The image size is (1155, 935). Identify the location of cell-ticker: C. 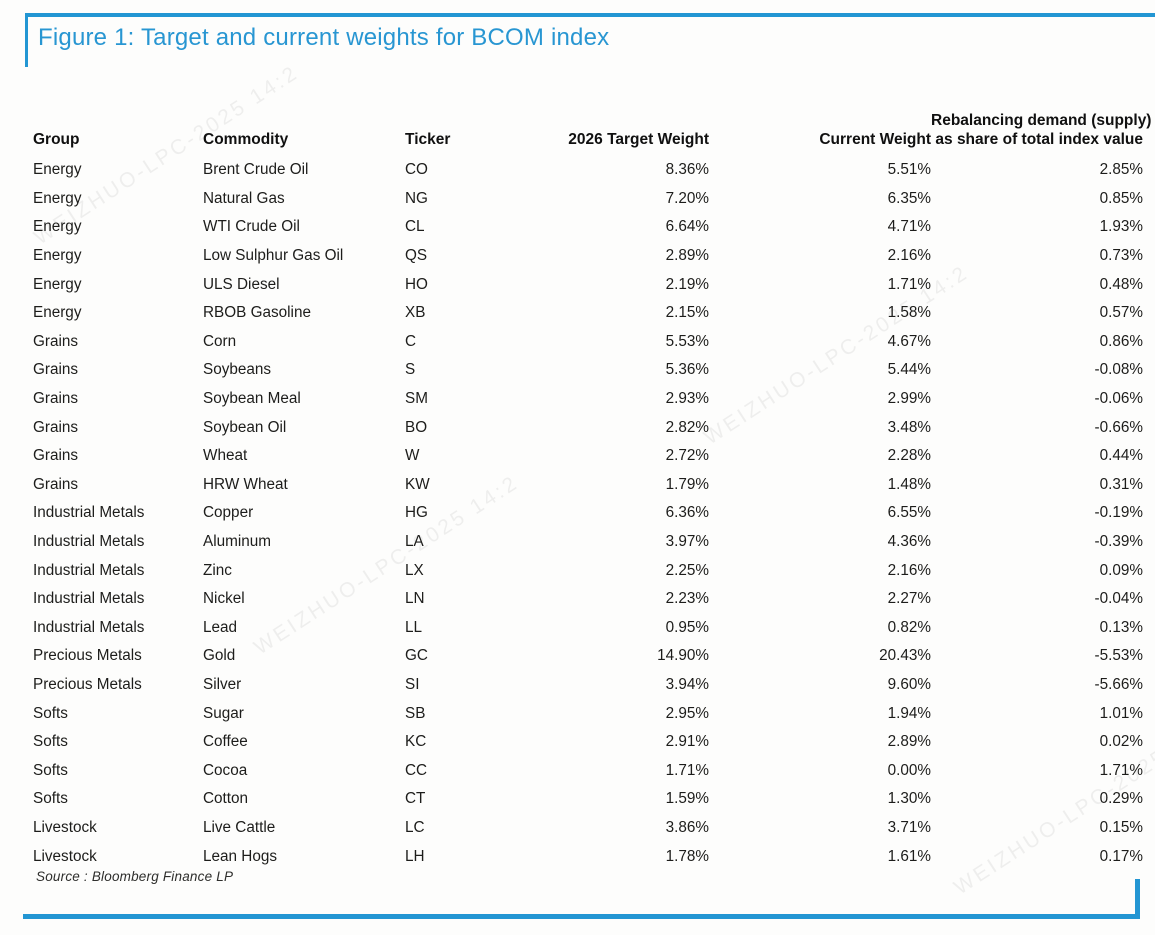
(411, 341).